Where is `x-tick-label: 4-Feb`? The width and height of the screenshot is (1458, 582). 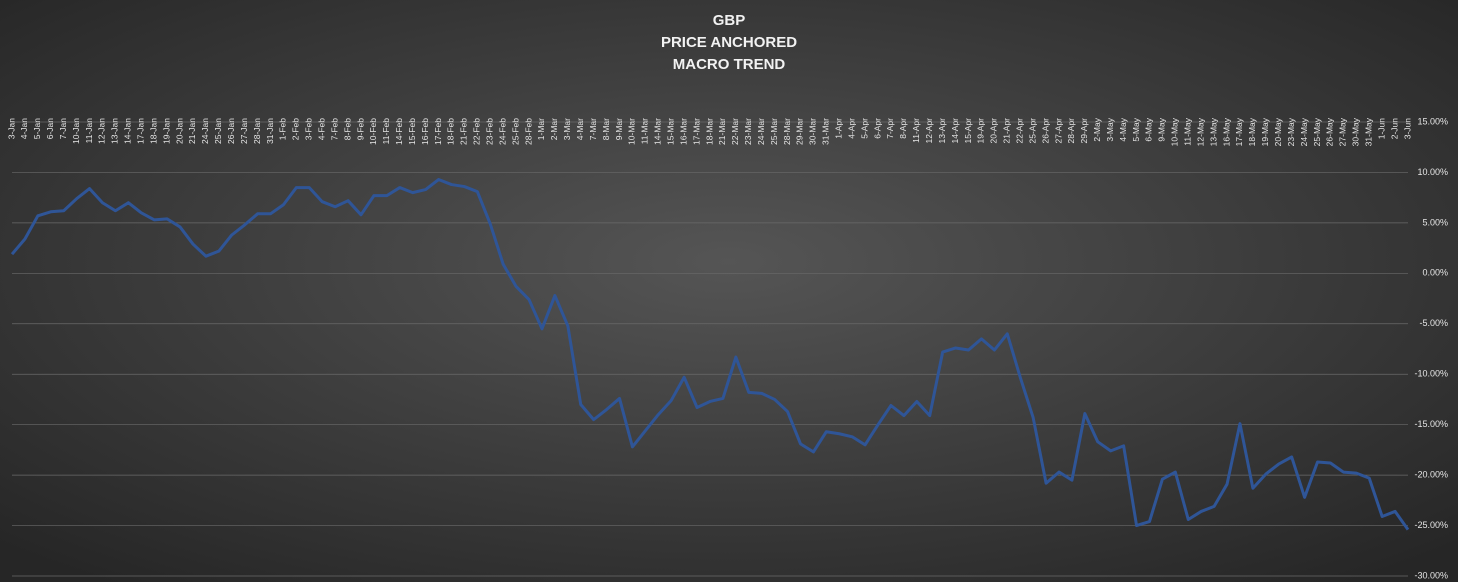 x-tick-label: 4-Feb is located at coordinates (321, 129).